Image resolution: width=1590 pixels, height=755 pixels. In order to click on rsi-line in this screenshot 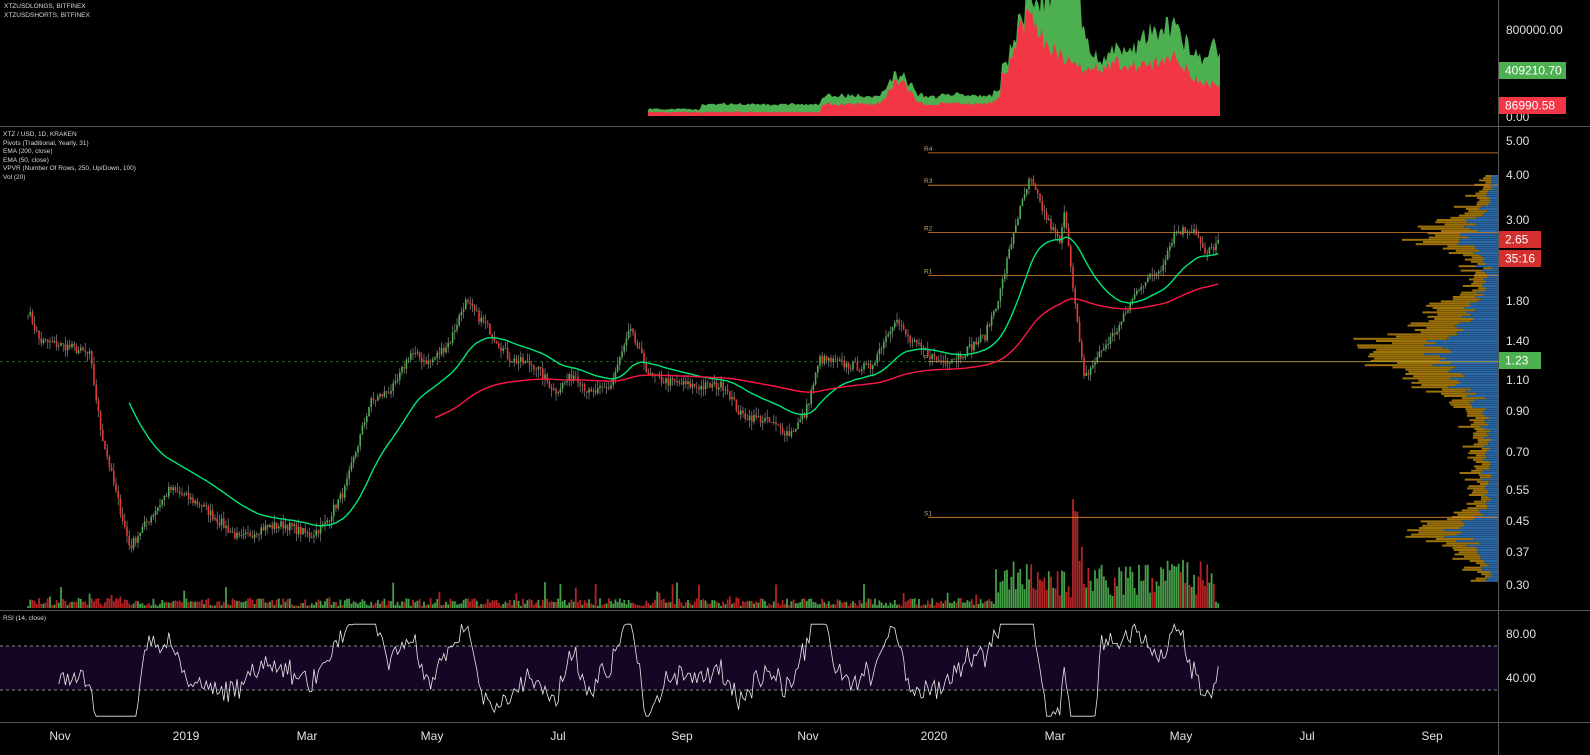, I will do `click(638, 669)`.